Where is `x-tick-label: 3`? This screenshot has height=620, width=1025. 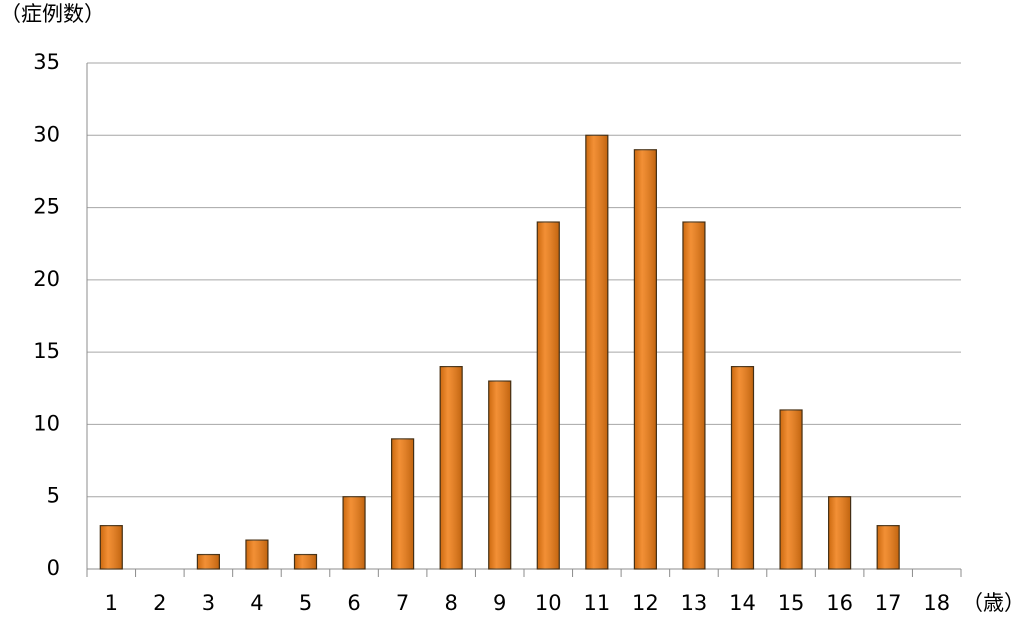
x-tick-label: 3 is located at coordinates (208, 603).